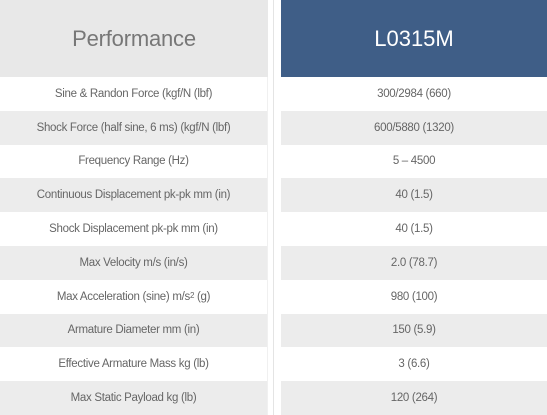 The height and width of the screenshot is (415, 547). Describe the element at coordinates (414, 127) in the screenshot. I see `row-value-shock-force: 600/5880 (1320)` at that location.